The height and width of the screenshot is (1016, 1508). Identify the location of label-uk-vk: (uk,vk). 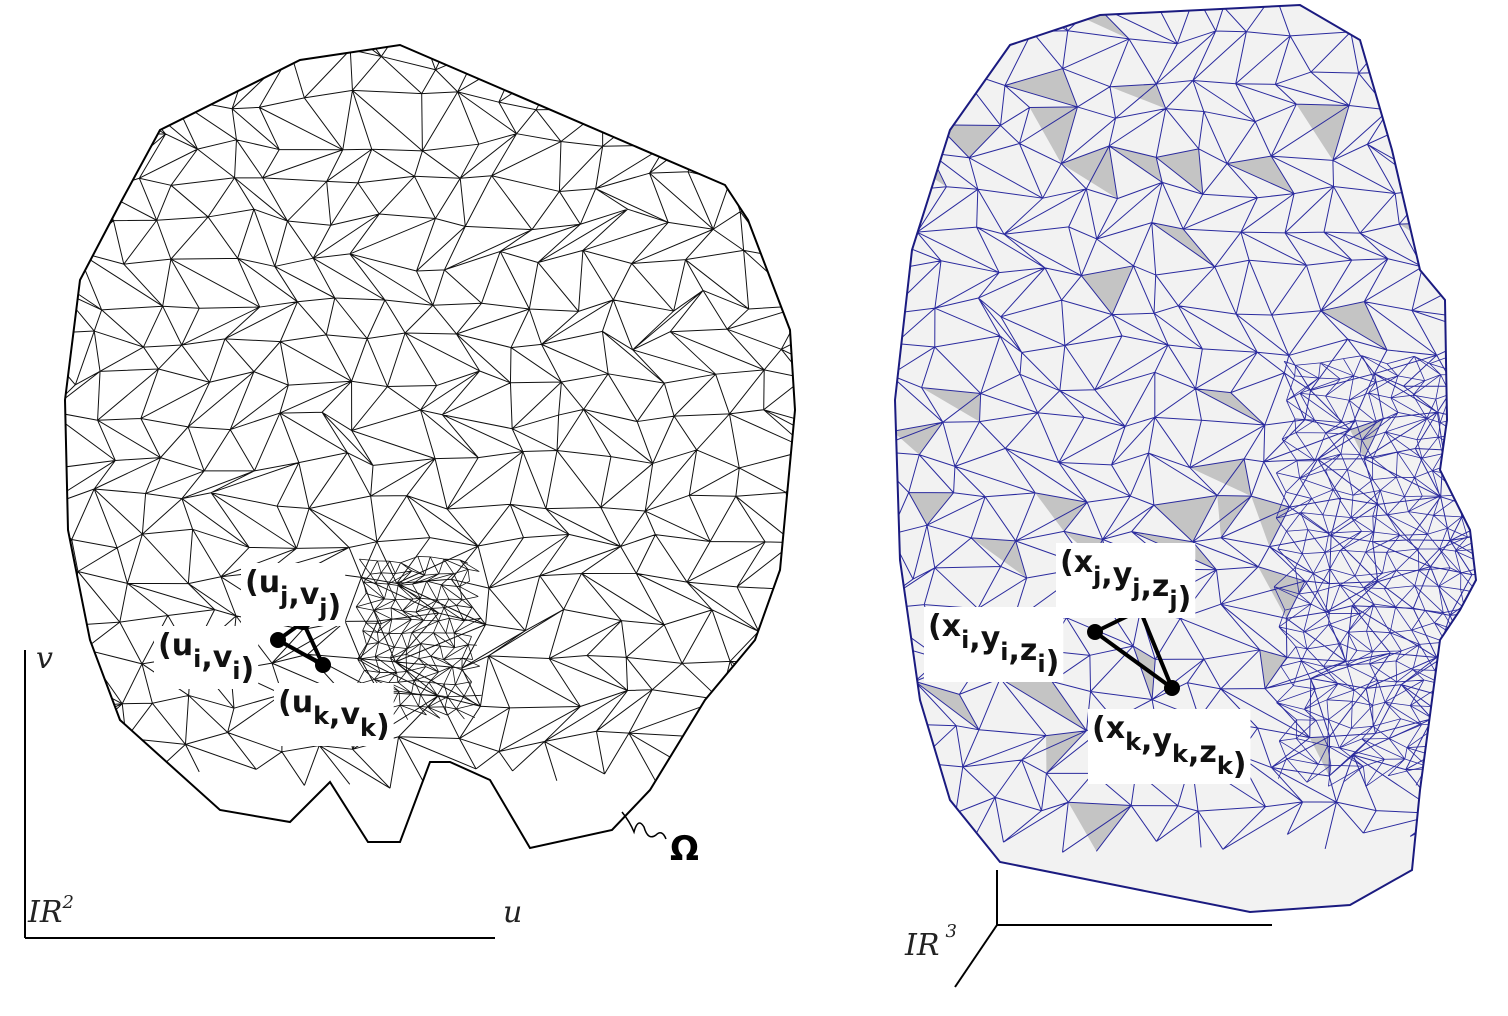
(334, 714).